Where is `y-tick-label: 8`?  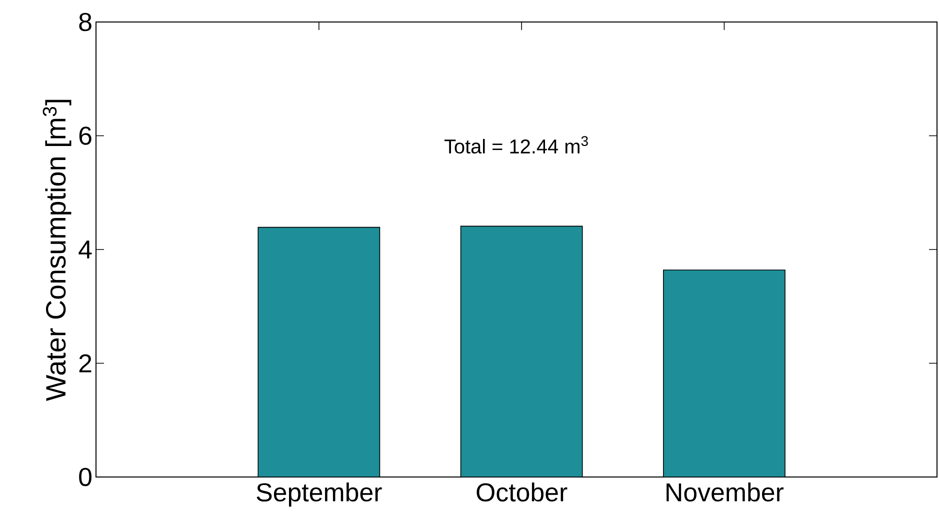 y-tick-label: 8 is located at coordinates (85, 22).